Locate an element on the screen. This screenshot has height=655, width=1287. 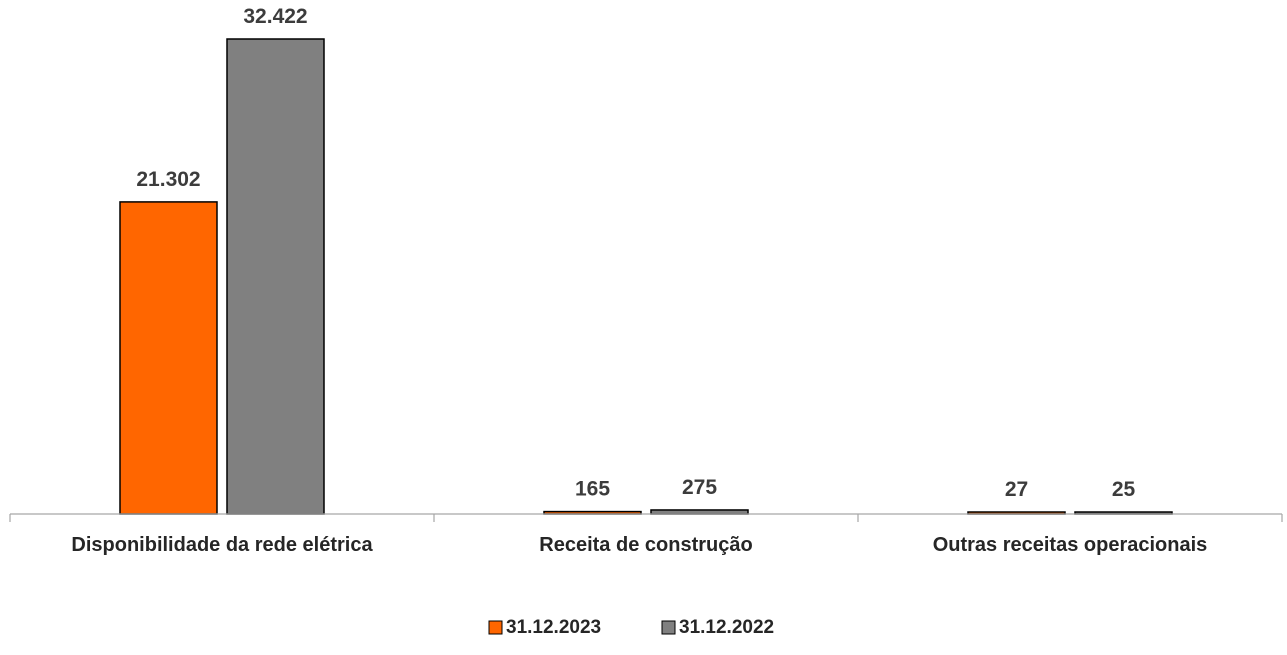
x-tick-label: Outras receitas operacionais is located at coordinates (1070, 545).